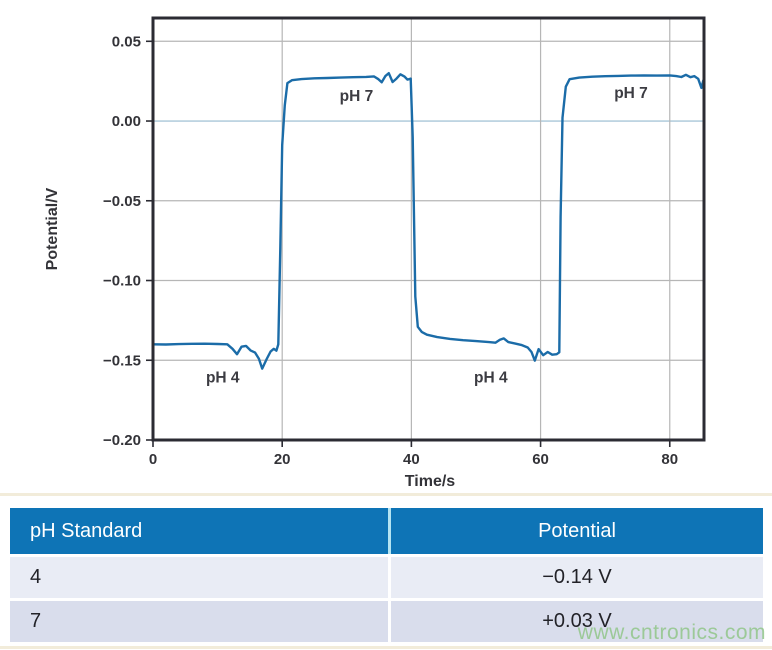 Image resolution: width=772 pixels, height=650 pixels. Describe the element at coordinates (540, 459) in the screenshot. I see `x-tick-label: 60` at that location.